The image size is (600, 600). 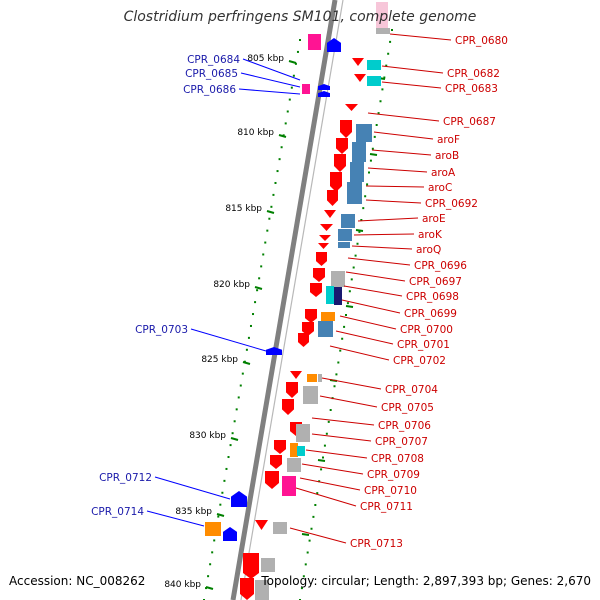 What do you see at coordinates (411, 390) in the screenshot?
I see `gene-label: CPR_0704` at bounding box center [411, 390].